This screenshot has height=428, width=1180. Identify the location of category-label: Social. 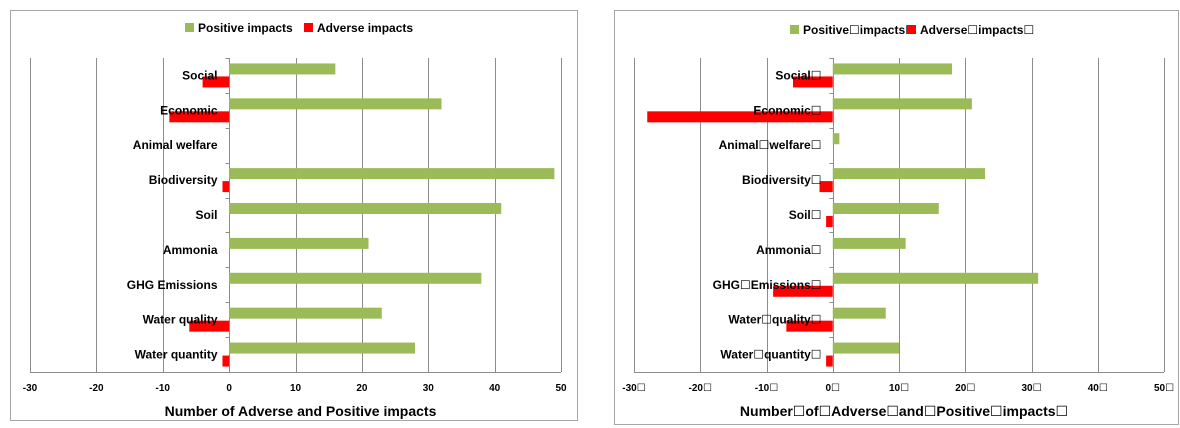
(199, 75).